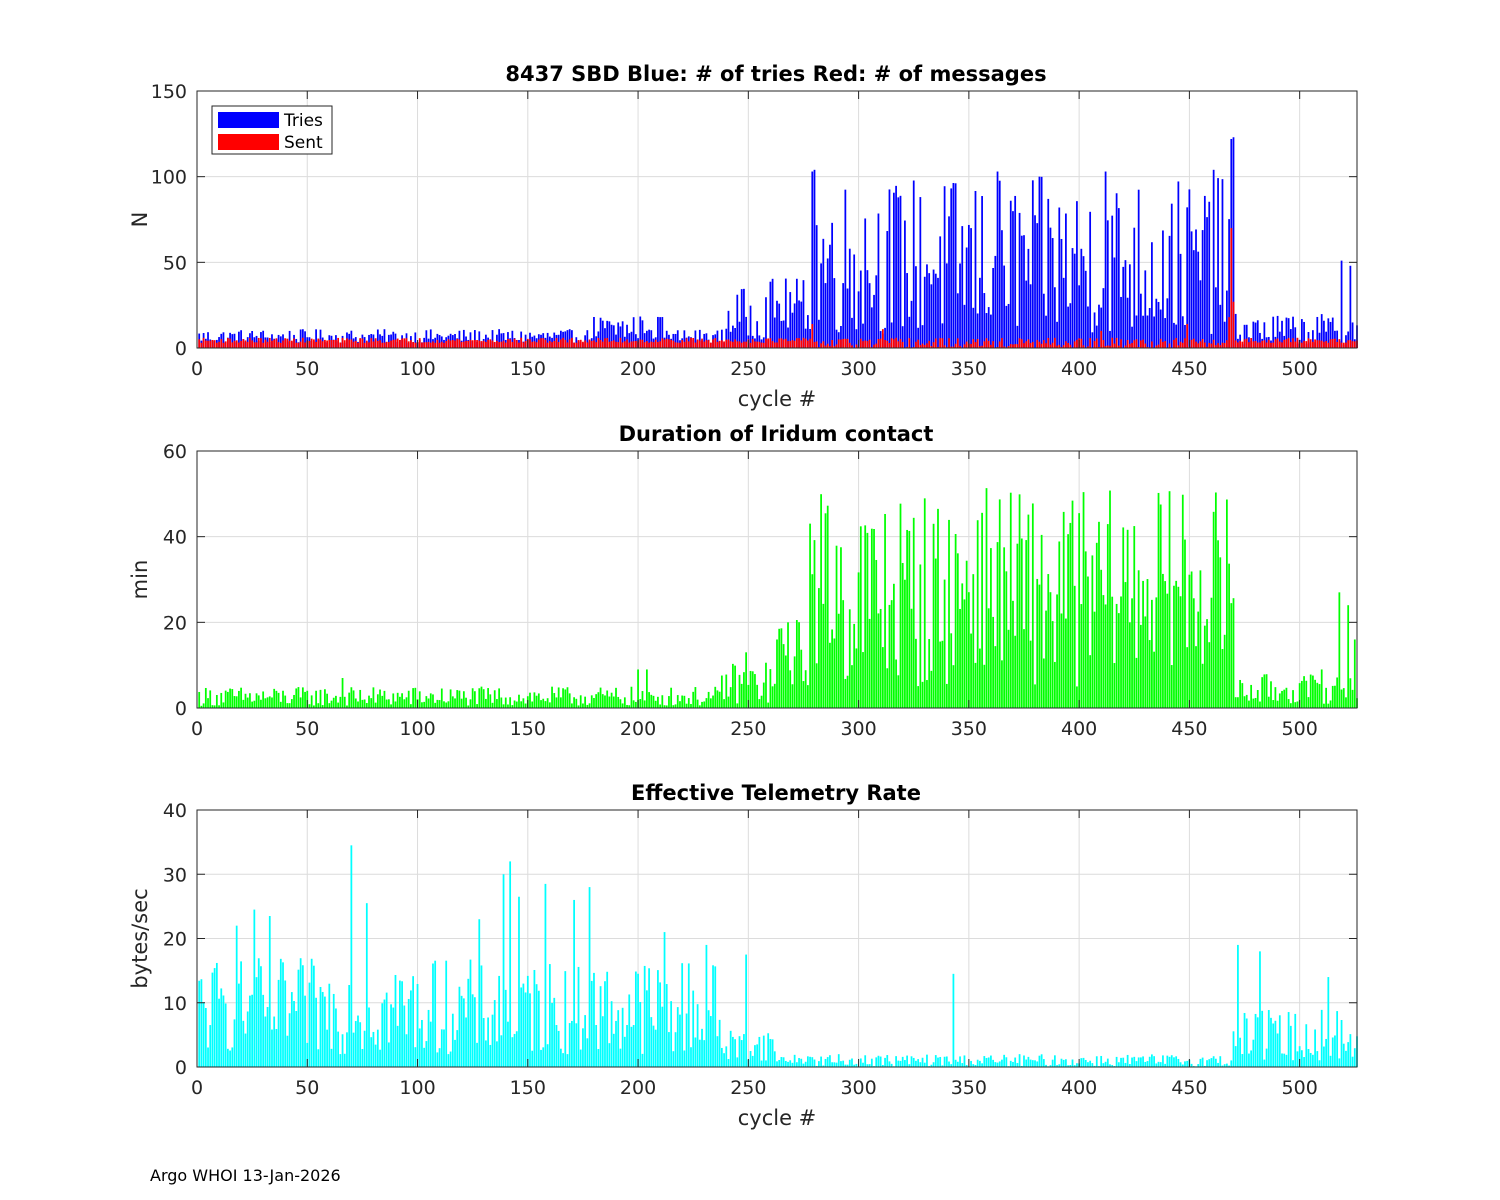 The height and width of the screenshot is (1200, 1500). What do you see at coordinates (307, 1088) in the screenshot?
I see `x-tick-label: 50` at bounding box center [307, 1088].